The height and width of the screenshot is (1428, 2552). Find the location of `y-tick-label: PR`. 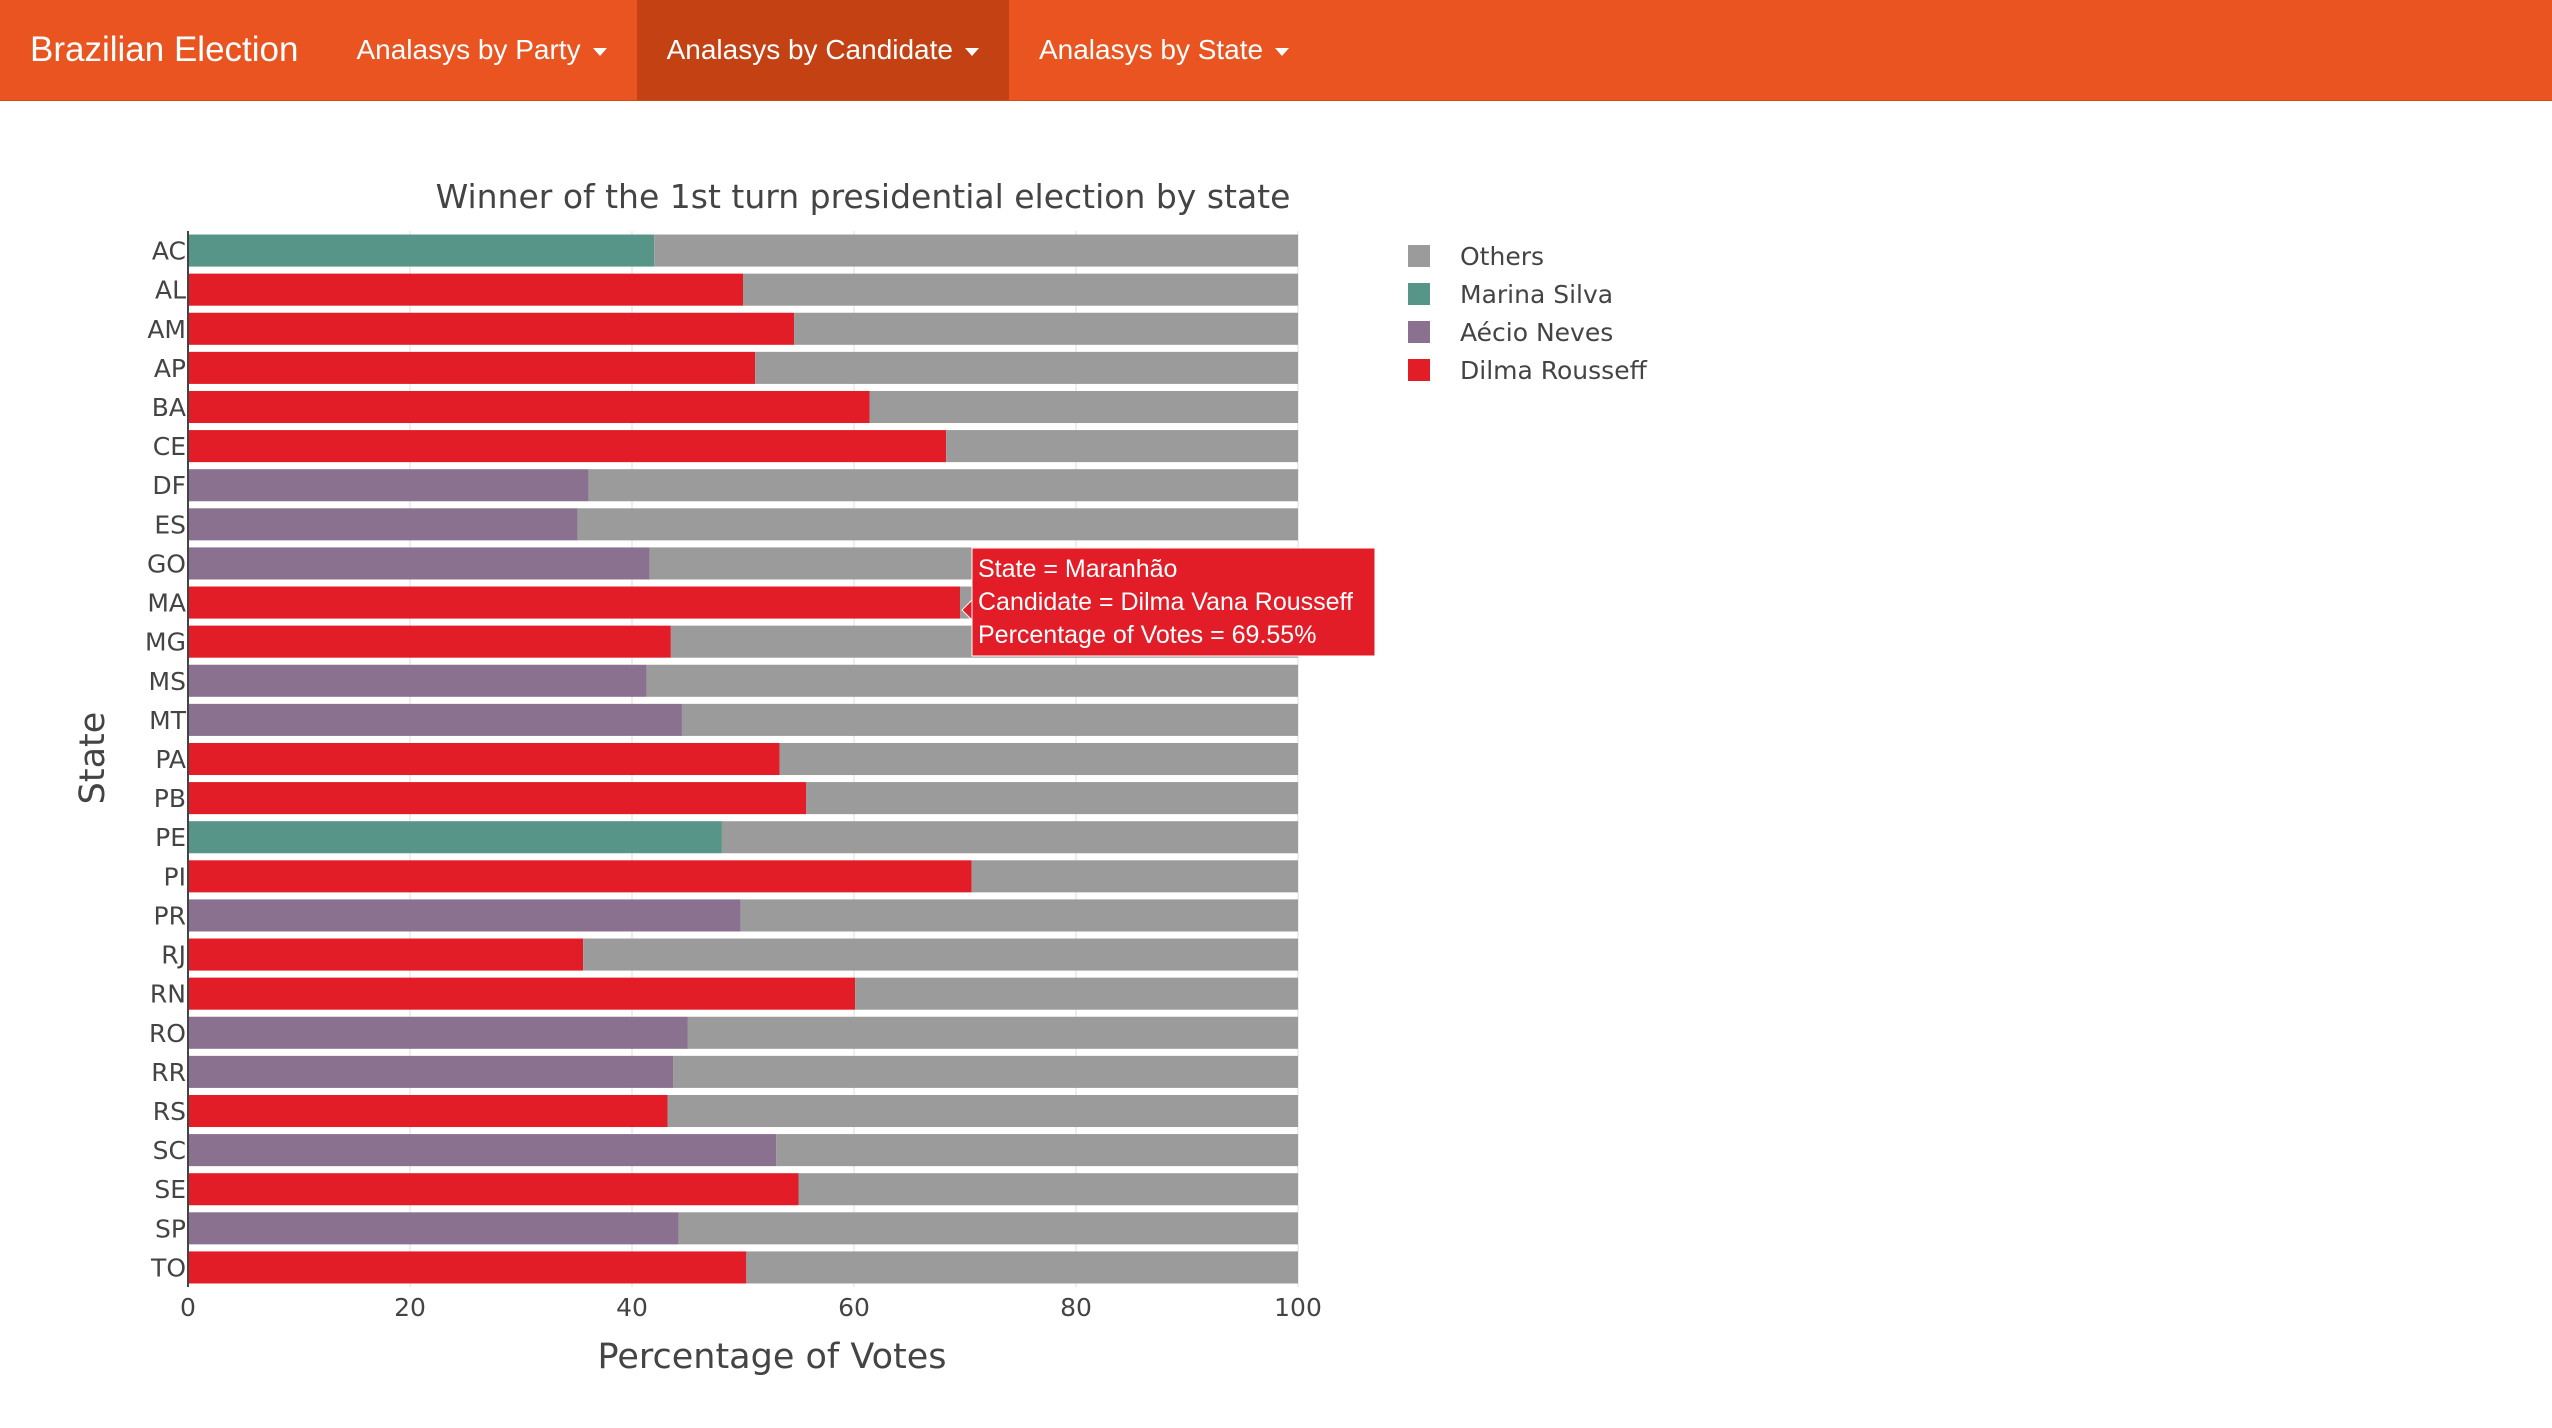

y-tick-label: PR is located at coordinates (170, 915).